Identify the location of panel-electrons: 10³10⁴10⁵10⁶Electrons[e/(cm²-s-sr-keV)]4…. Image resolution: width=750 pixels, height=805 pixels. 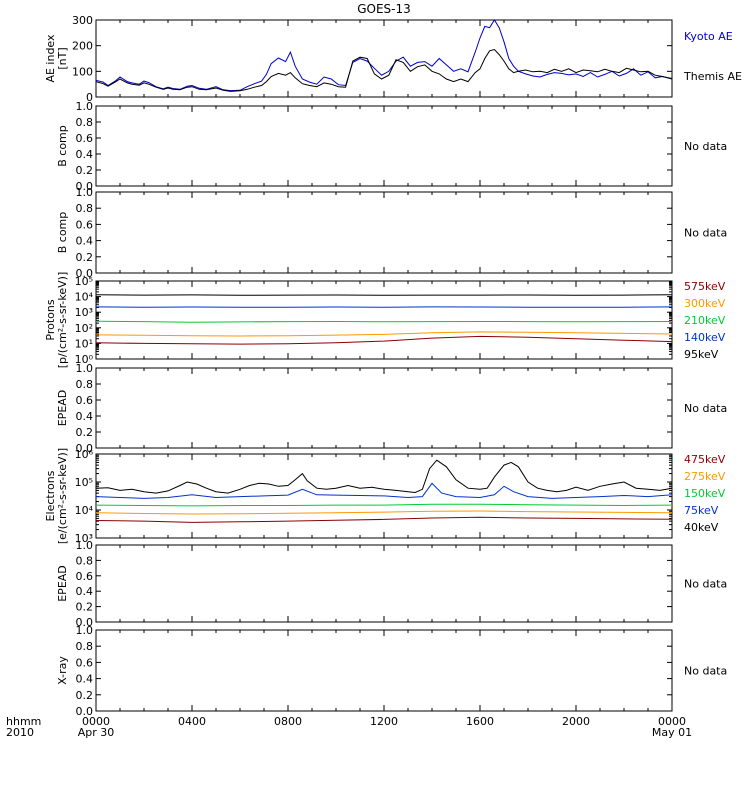
(385, 496).